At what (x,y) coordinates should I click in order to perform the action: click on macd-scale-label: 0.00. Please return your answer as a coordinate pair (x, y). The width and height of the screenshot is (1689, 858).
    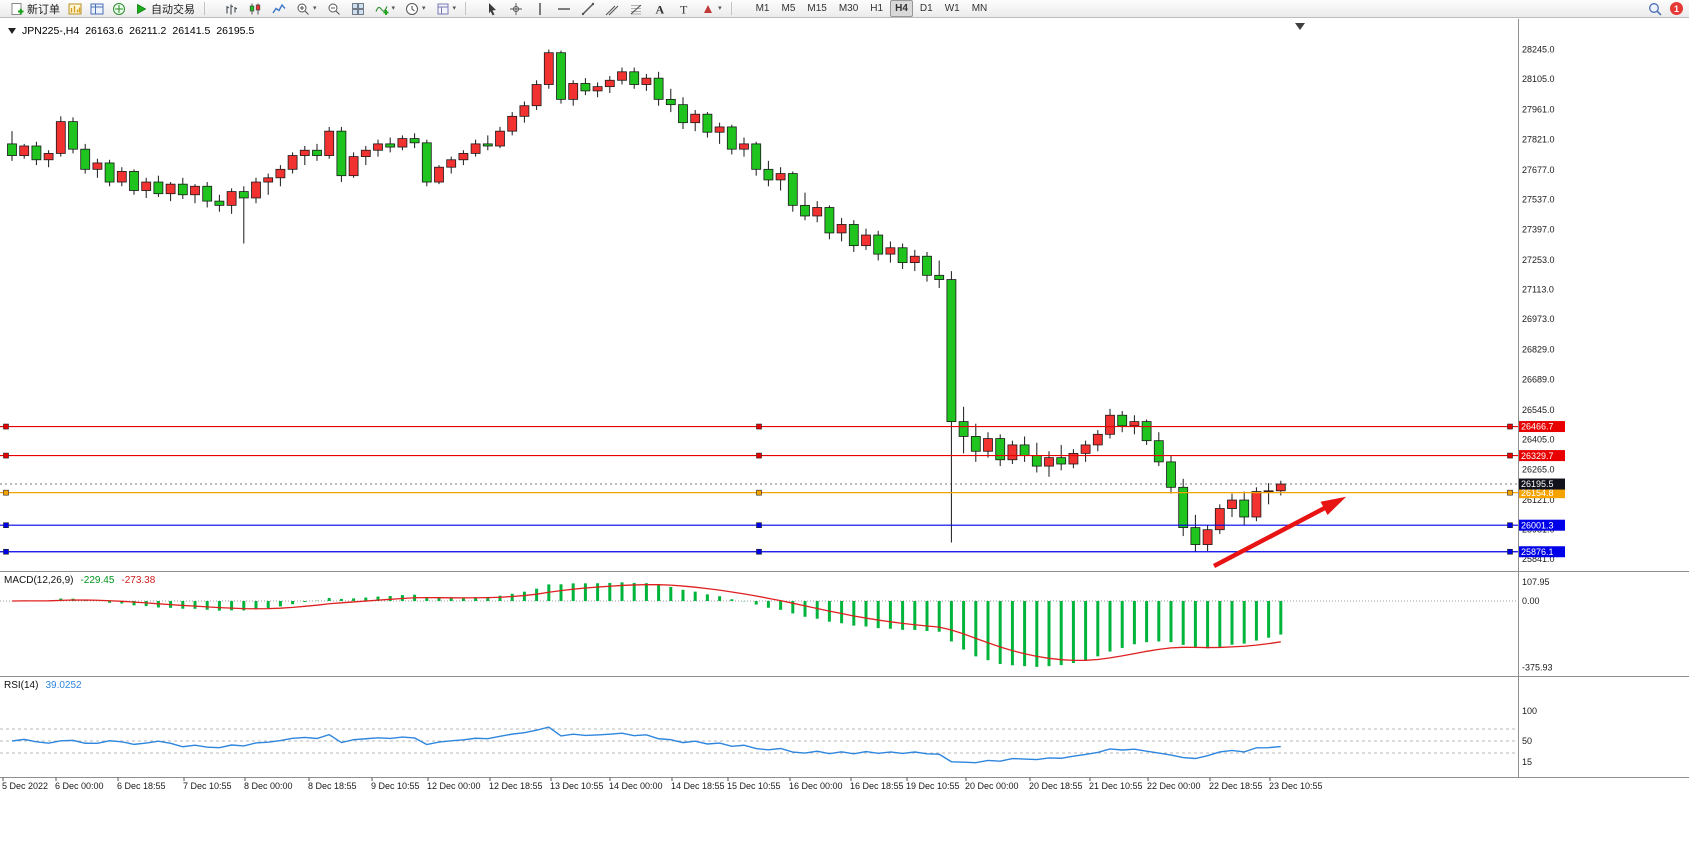
    Looking at the image, I should click on (1531, 601).